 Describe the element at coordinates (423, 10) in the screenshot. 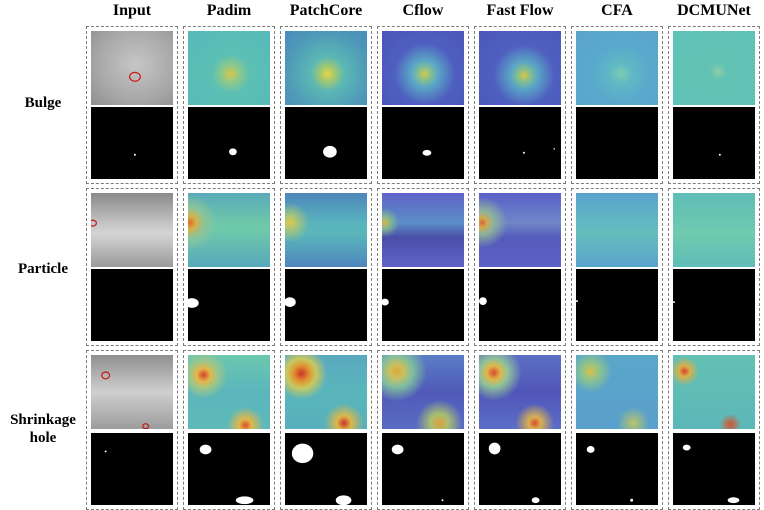

I see `column-header-cflow: Cflow` at that location.